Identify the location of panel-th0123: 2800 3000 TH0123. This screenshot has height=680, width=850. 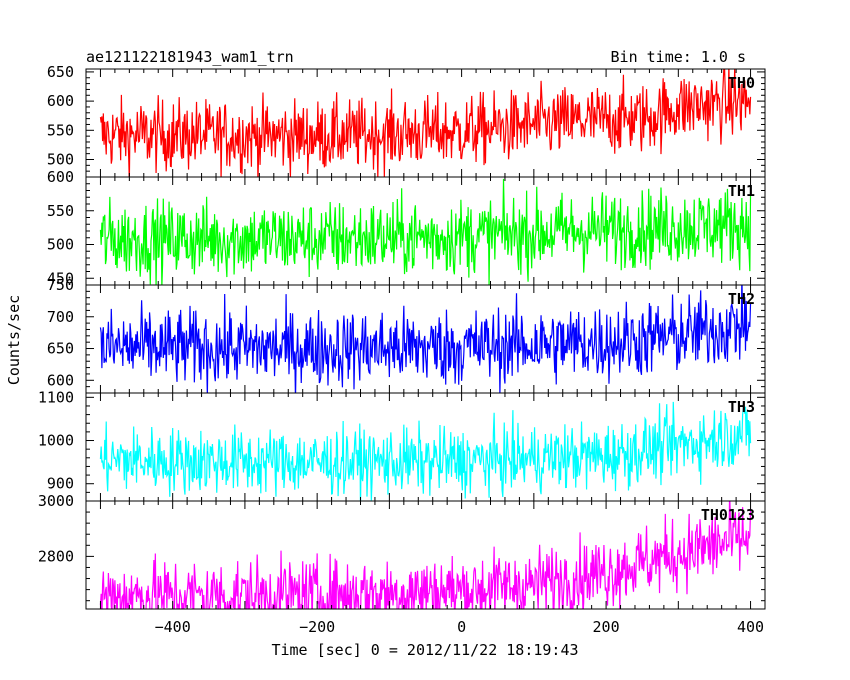
(402, 551).